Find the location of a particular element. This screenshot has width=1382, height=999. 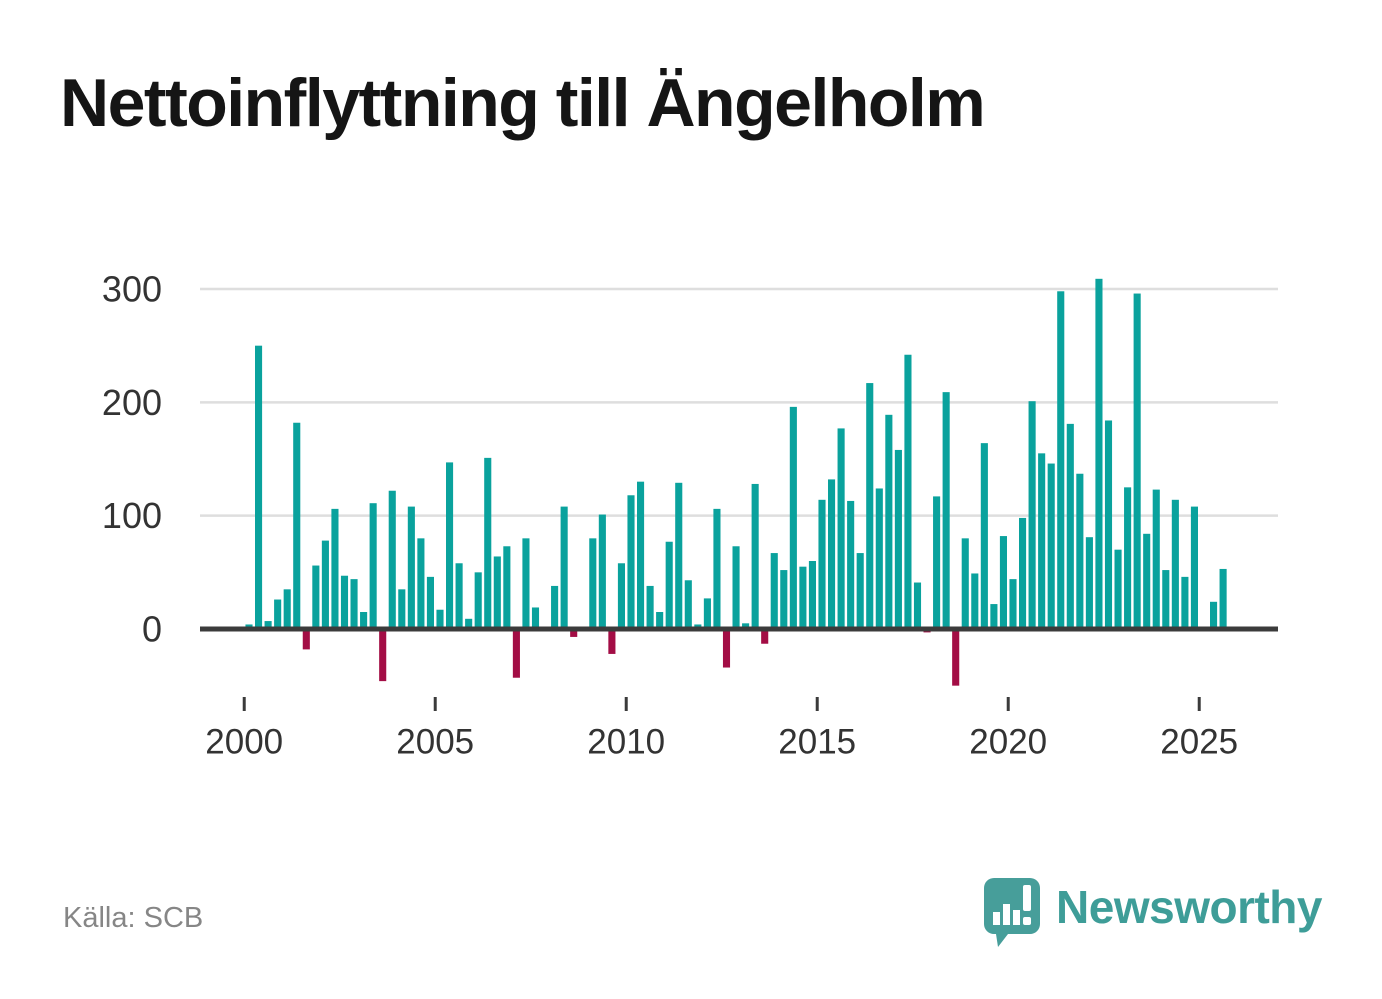

bar-2022-q3 is located at coordinates (1108, 524).